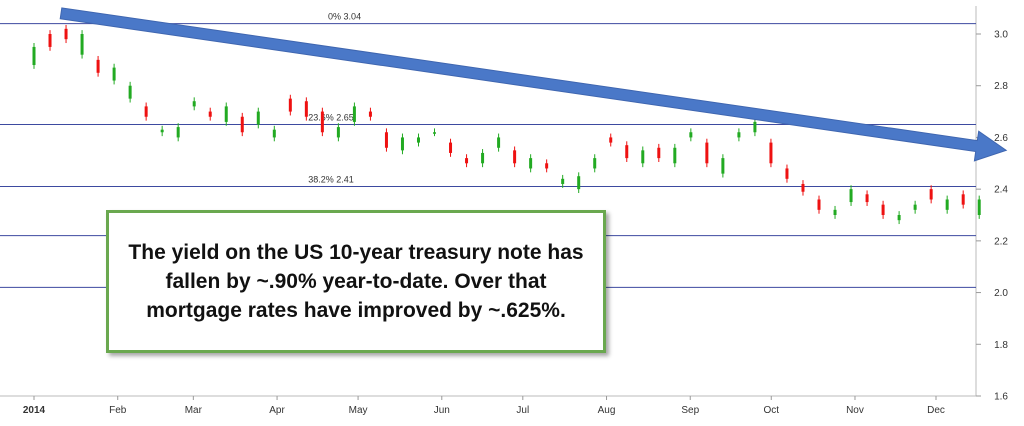 This screenshot has height=426, width=1024. Describe the element at coordinates (34, 410) in the screenshot. I see `x-tick-label: 2014` at that location.